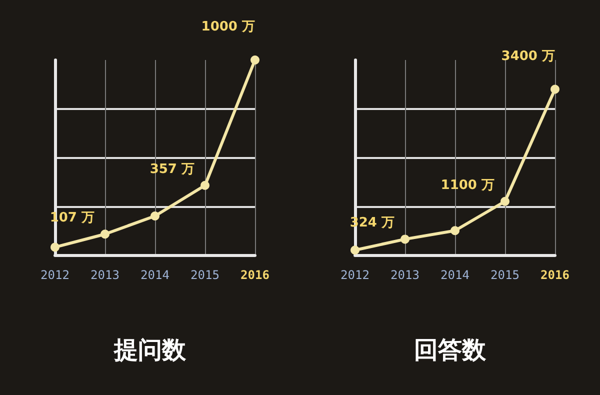  I want to click on text: 提问数, so click(150, 350).